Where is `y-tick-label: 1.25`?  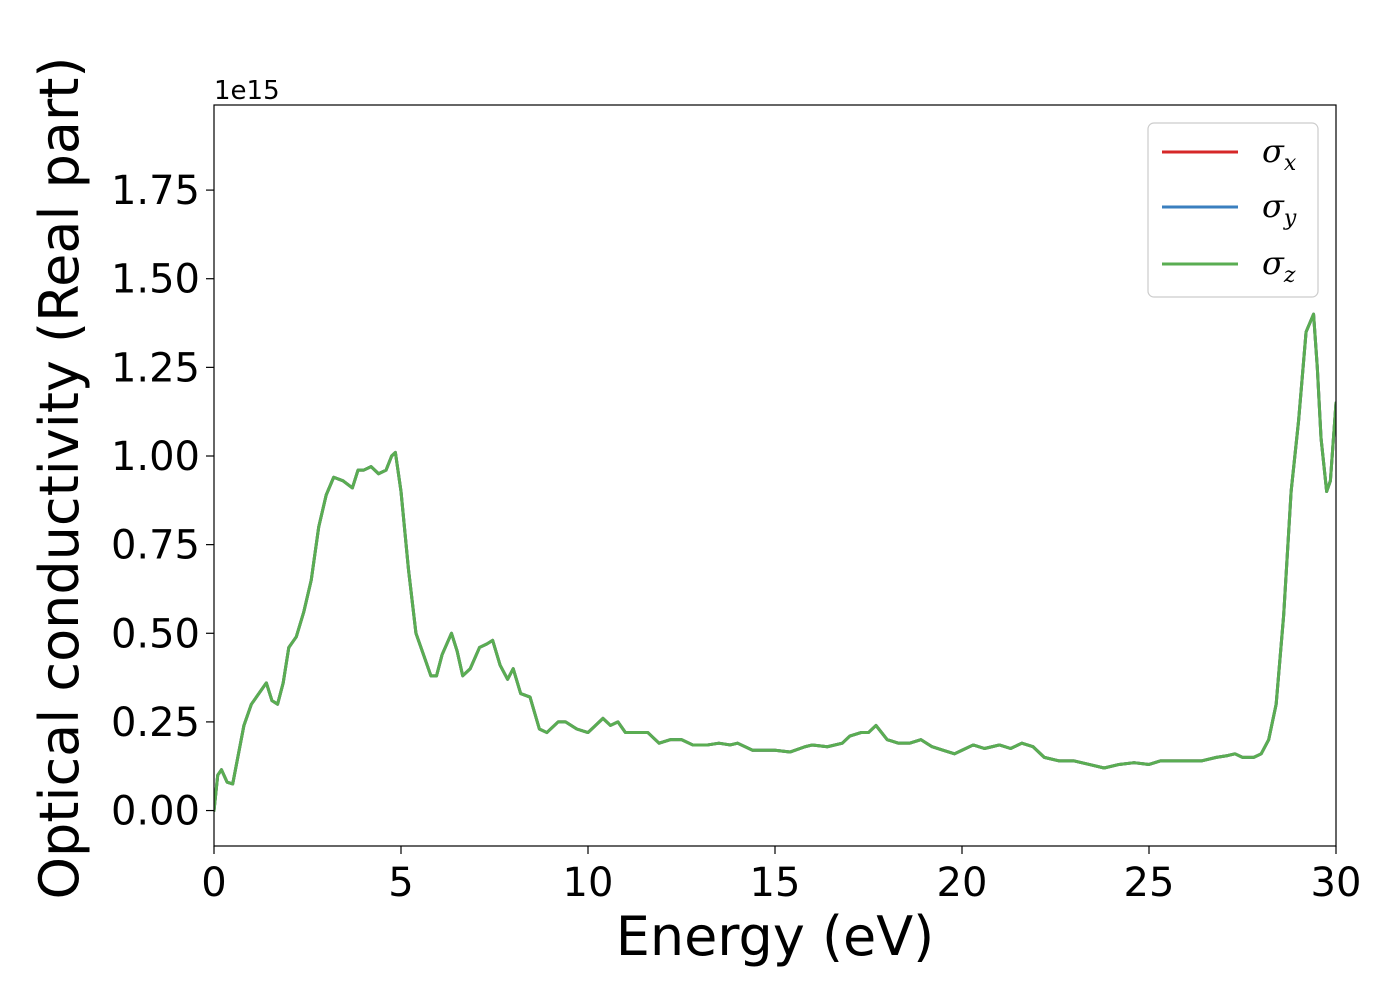 y-tick-label: 1.25 is located at coordinates (155, 368).